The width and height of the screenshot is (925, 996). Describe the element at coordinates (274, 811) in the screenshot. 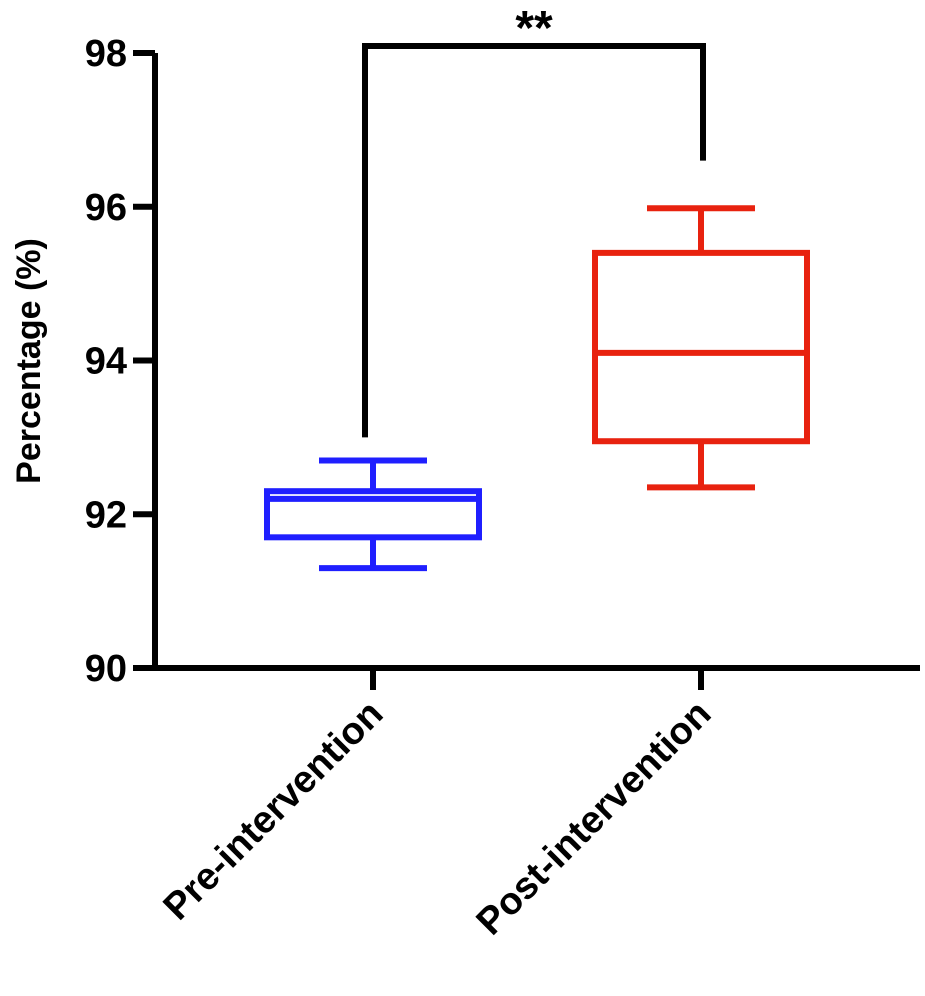

I see `x-category-label: Pre-intervention` at that location.